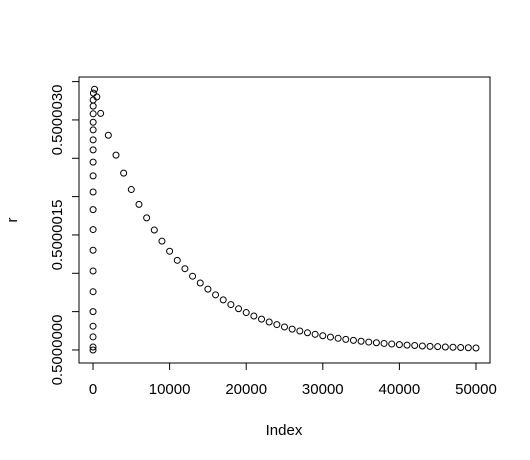  Describe the element at coordinates (323, 389) in the screenshot. I see `x-tick-label: 30000` at that location.